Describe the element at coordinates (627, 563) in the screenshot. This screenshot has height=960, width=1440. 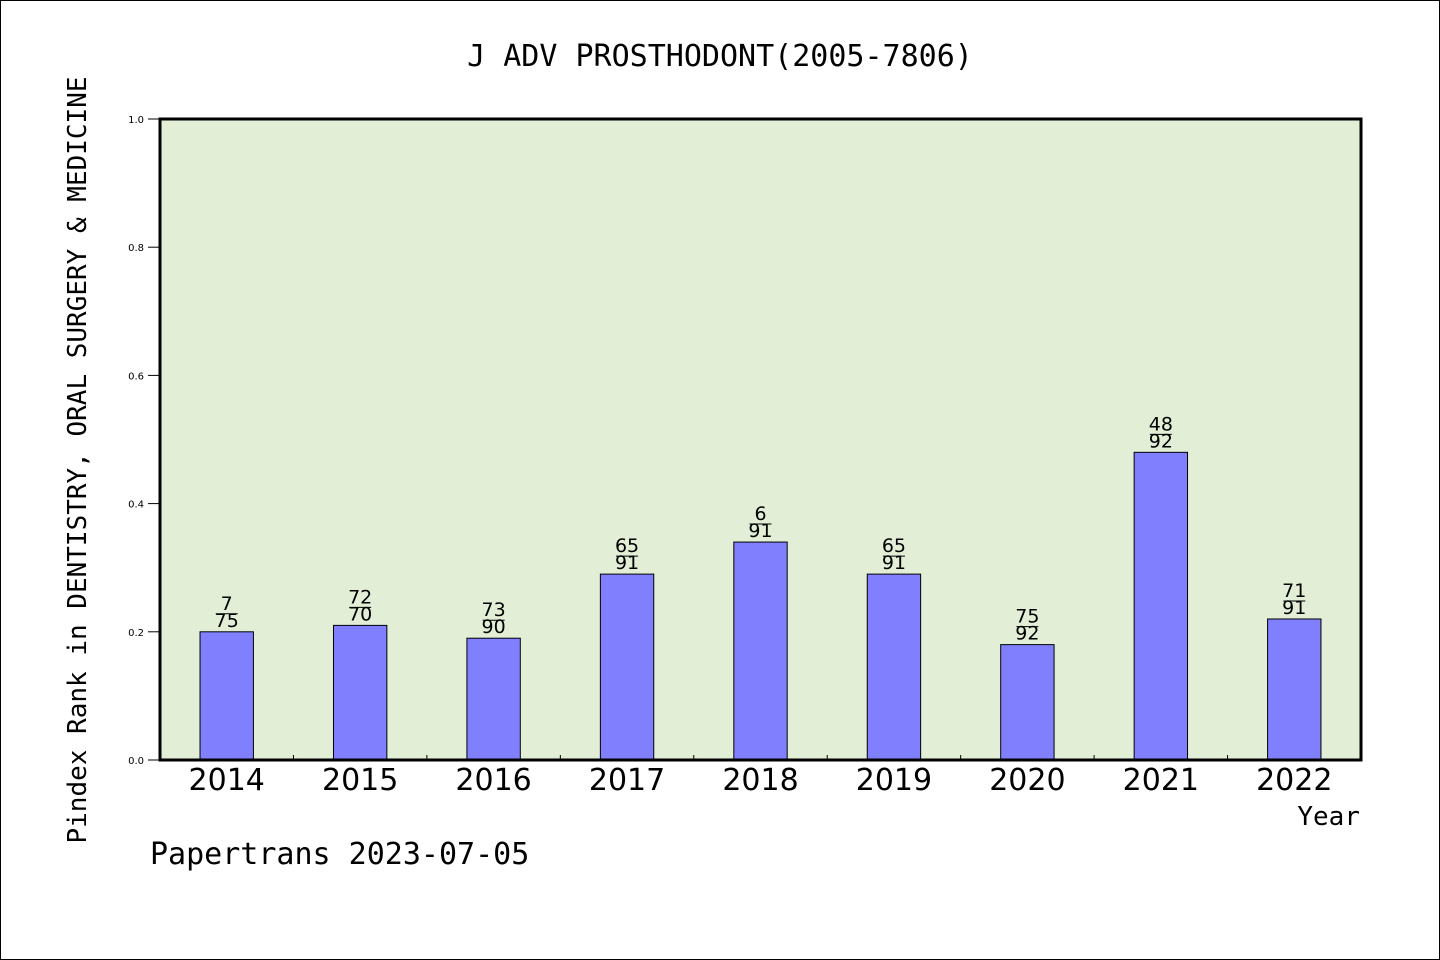
I see `bar-label-bottom-2017: 91` at that location.